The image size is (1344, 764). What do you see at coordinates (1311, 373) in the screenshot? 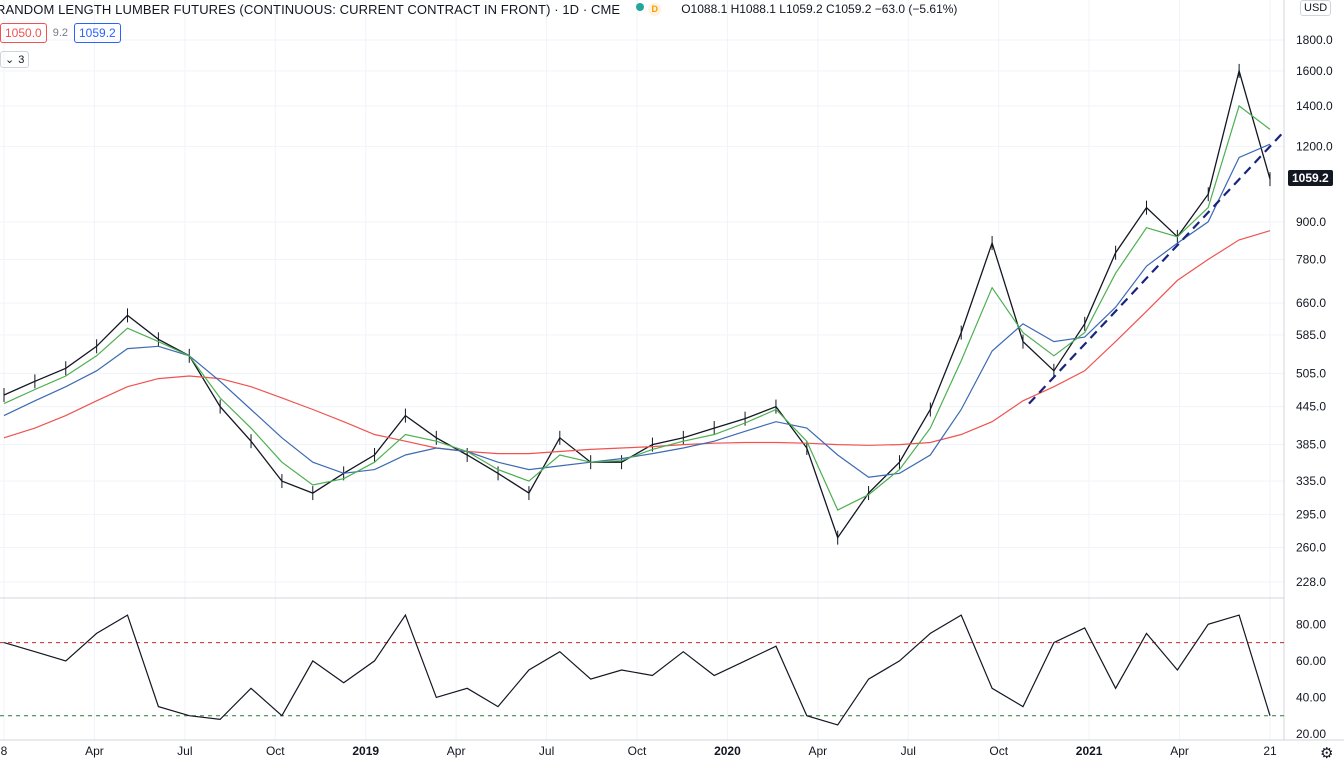
I see `price-tick-label: 505.0` at bounding box center [1311, 373].